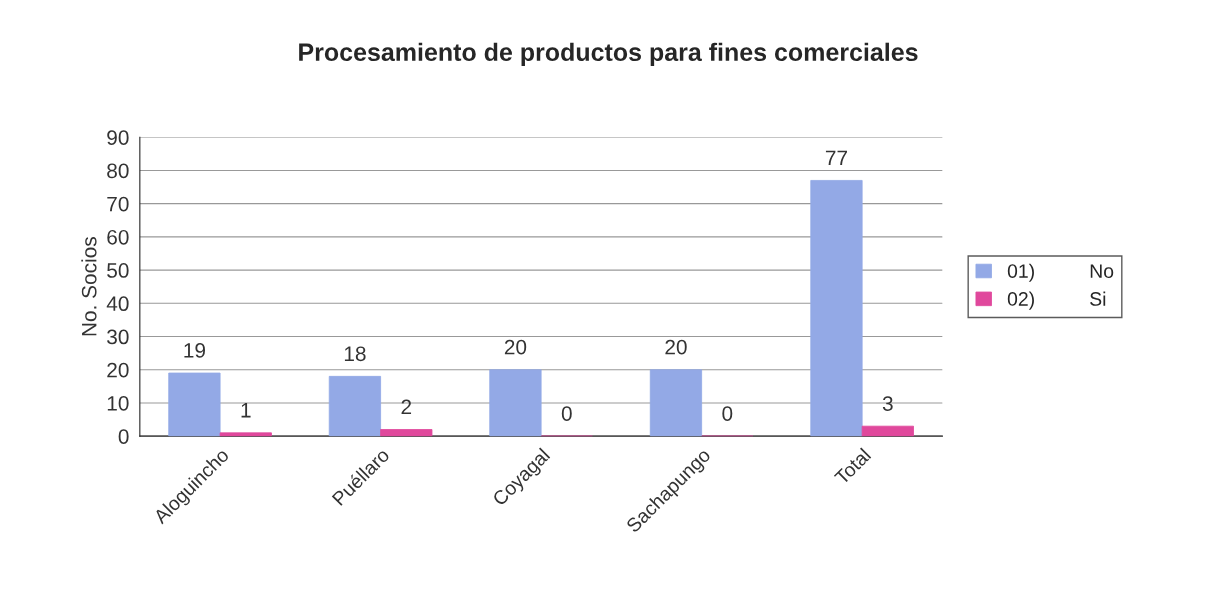 This screenshot has width=1216, height=610. What do you see at coordinates (123, 436) in the screenshot?
I see `y-tick-label: 0` at bounding box center [123, 436].